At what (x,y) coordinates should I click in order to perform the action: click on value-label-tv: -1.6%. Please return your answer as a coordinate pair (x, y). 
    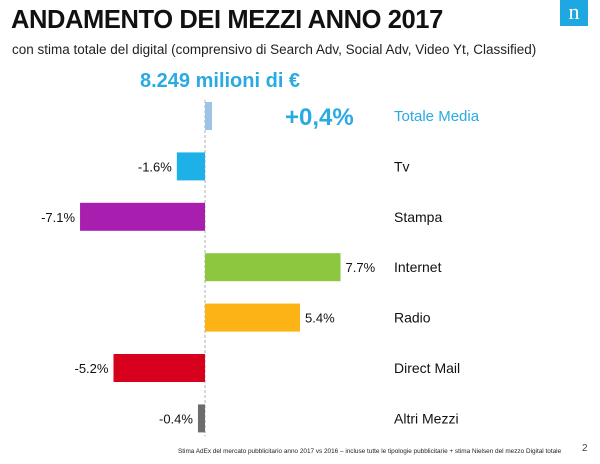
    Looking at the image, I should click on (155, 166).